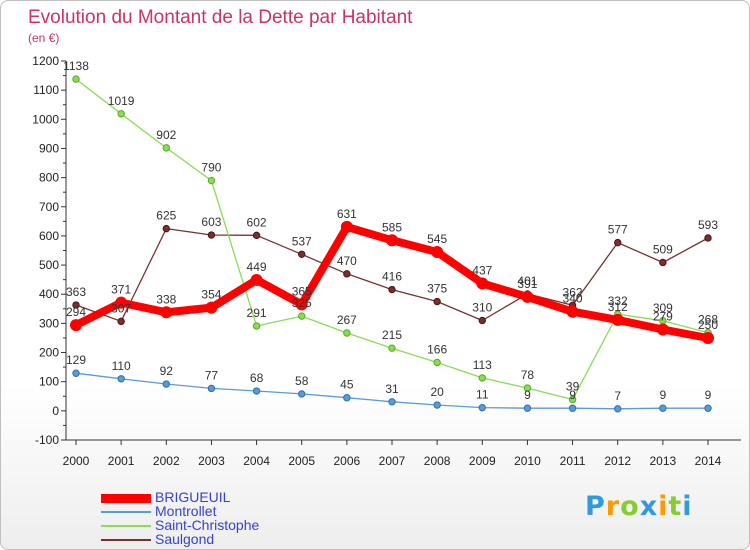 Image resolution: width=750 pixels, height=550 pixels. I want to click on data-label: 129, so click(76, 360).